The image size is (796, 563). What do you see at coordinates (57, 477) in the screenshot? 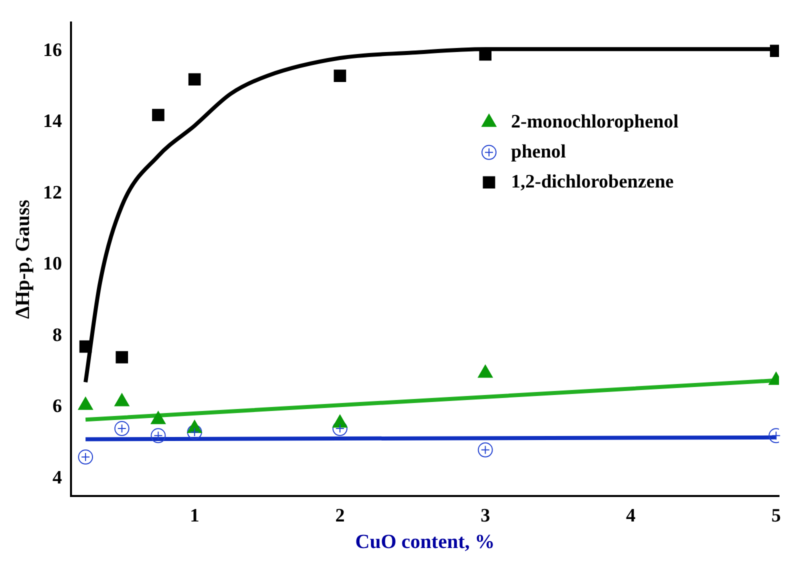
I see `y-tick-label: 4` at bounding box center [57, 477].